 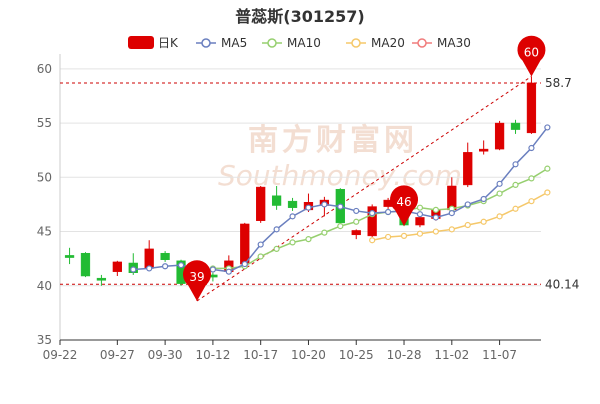 I want to click on legend-item: 日K, so click(x=153, y=43).